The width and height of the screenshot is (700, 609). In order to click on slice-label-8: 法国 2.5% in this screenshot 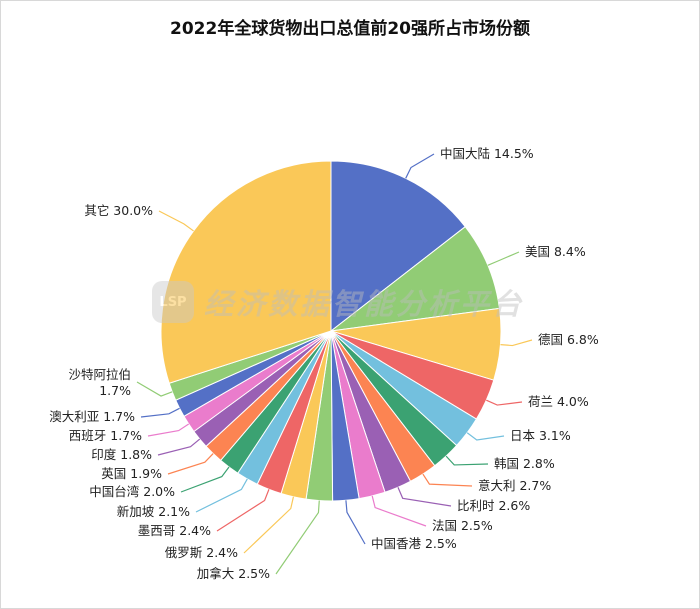, I will do `click(462, 525)`.